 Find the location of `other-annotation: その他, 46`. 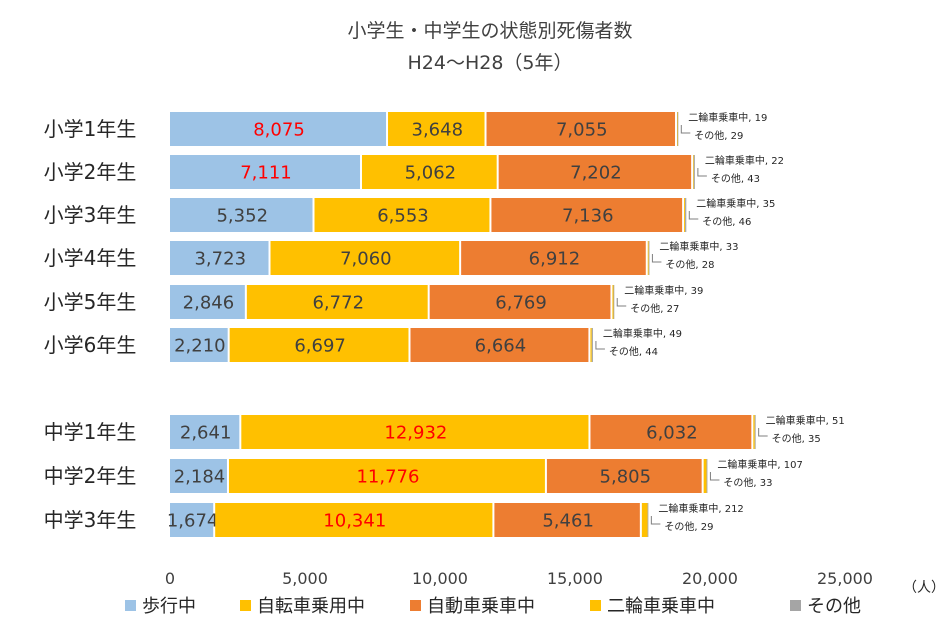

other-annotation: その他, 46 is located at coordinates (726, 221).